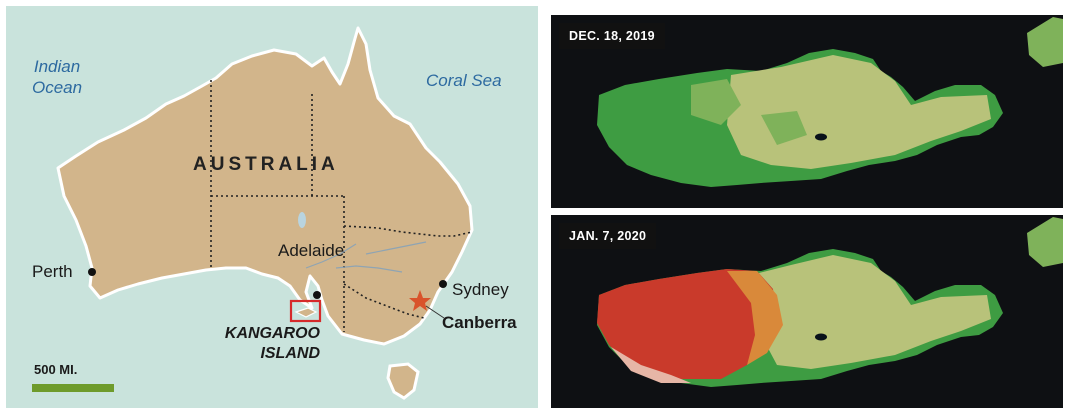 This screenshot has height=416, width=1072. I want to click on rivers, so click(366, 257).